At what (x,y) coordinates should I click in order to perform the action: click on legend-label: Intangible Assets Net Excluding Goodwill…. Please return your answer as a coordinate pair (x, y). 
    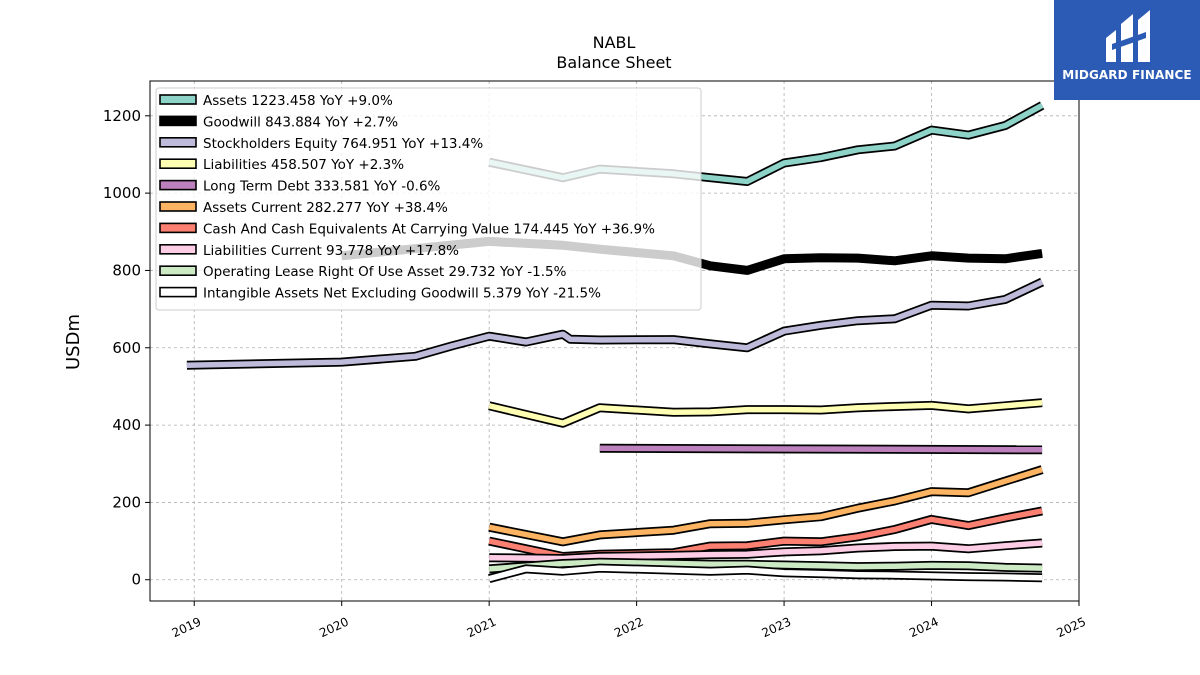
    Looking at the image, I should click on (402, 294).